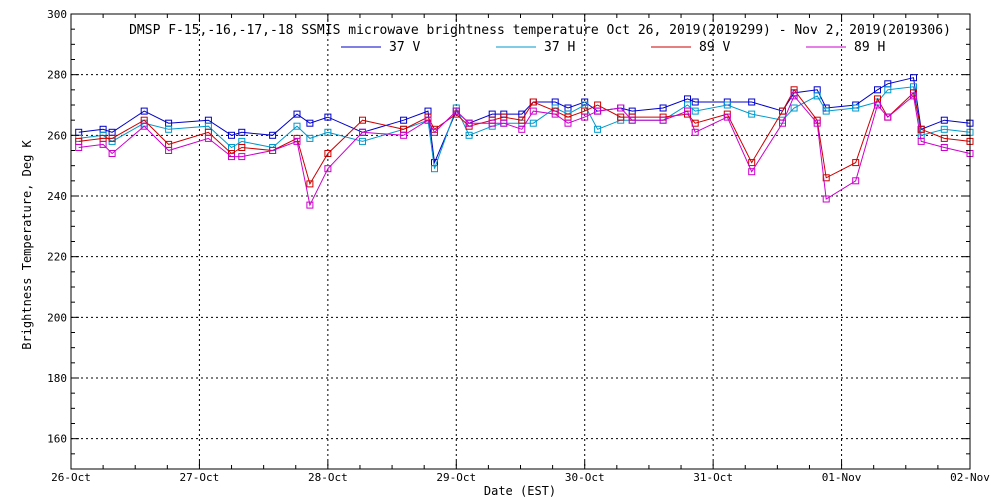  Describe the element at coordinates (585, 477) in the screenshot. I see `x-tick-label: 30-Oct` at that location.